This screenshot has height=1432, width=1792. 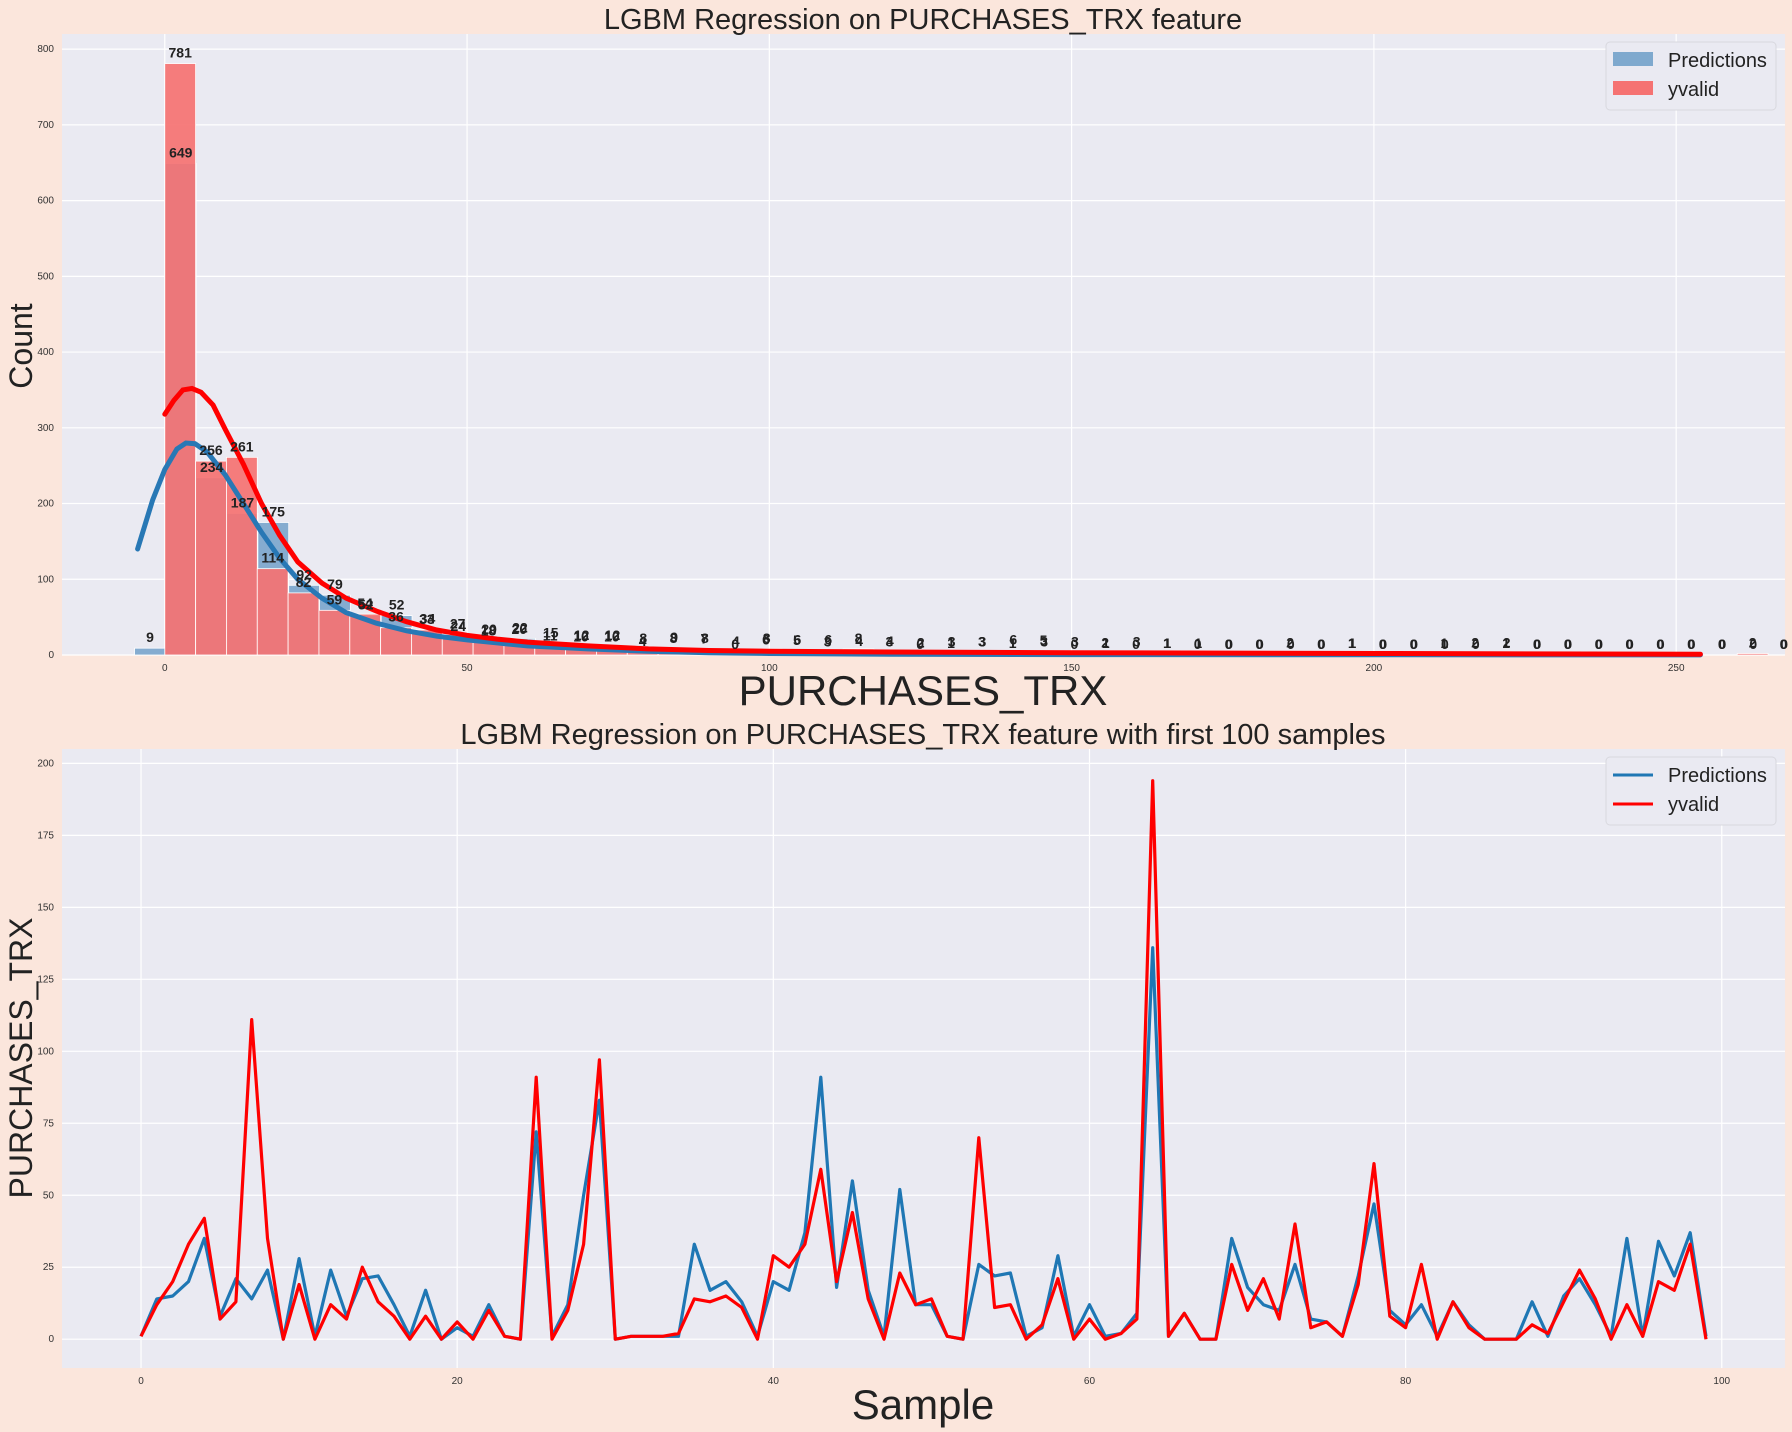 What do you see at coordinates (1717, 776) in the screenshot?
I see `legend-label-predictions-2: Predictions` at bounding box center [1717, 776].